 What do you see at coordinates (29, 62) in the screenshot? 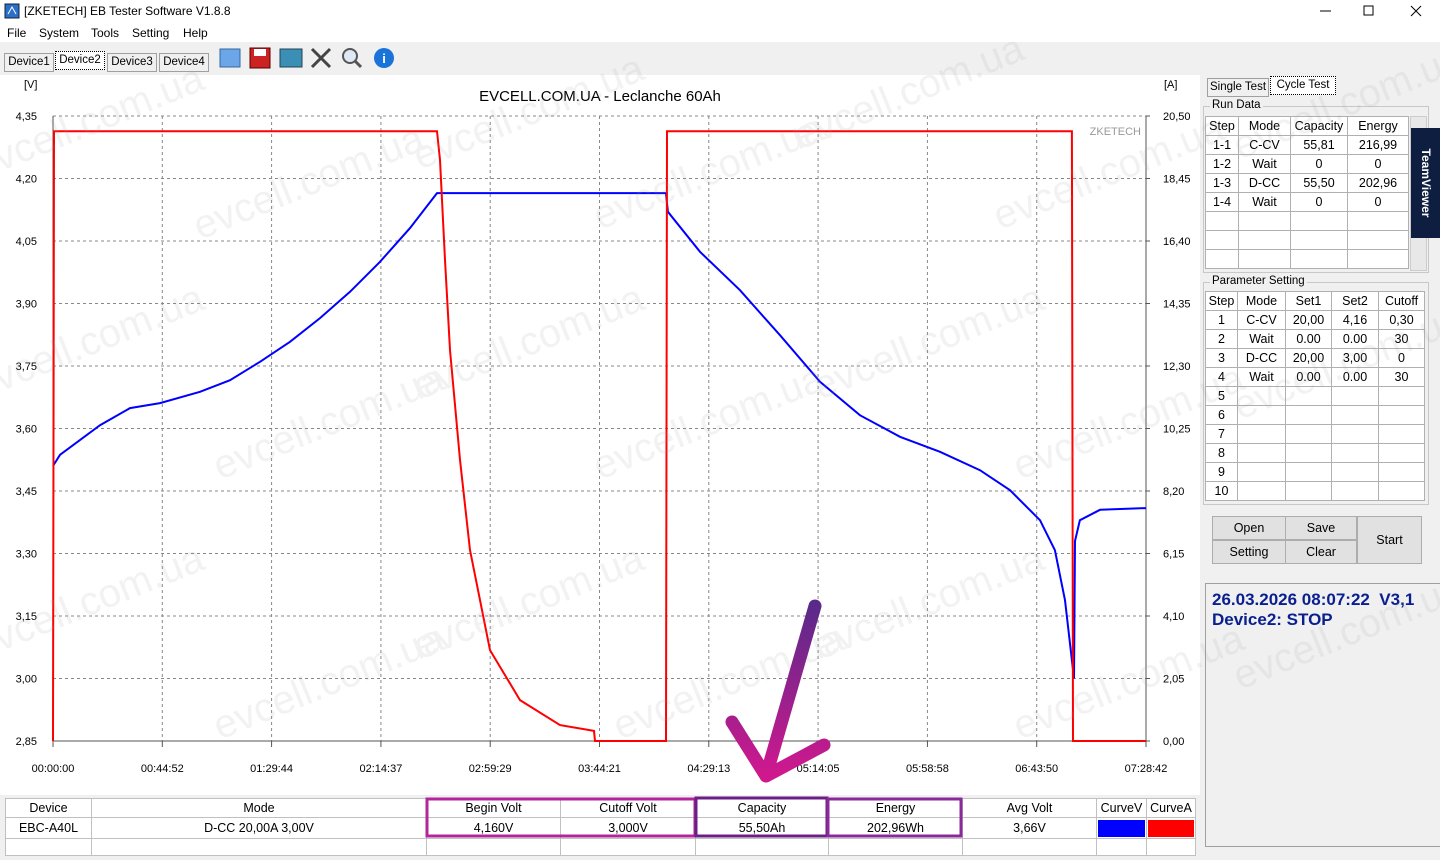
I see `device-tab: Device1` at bounding box center [29, 62].